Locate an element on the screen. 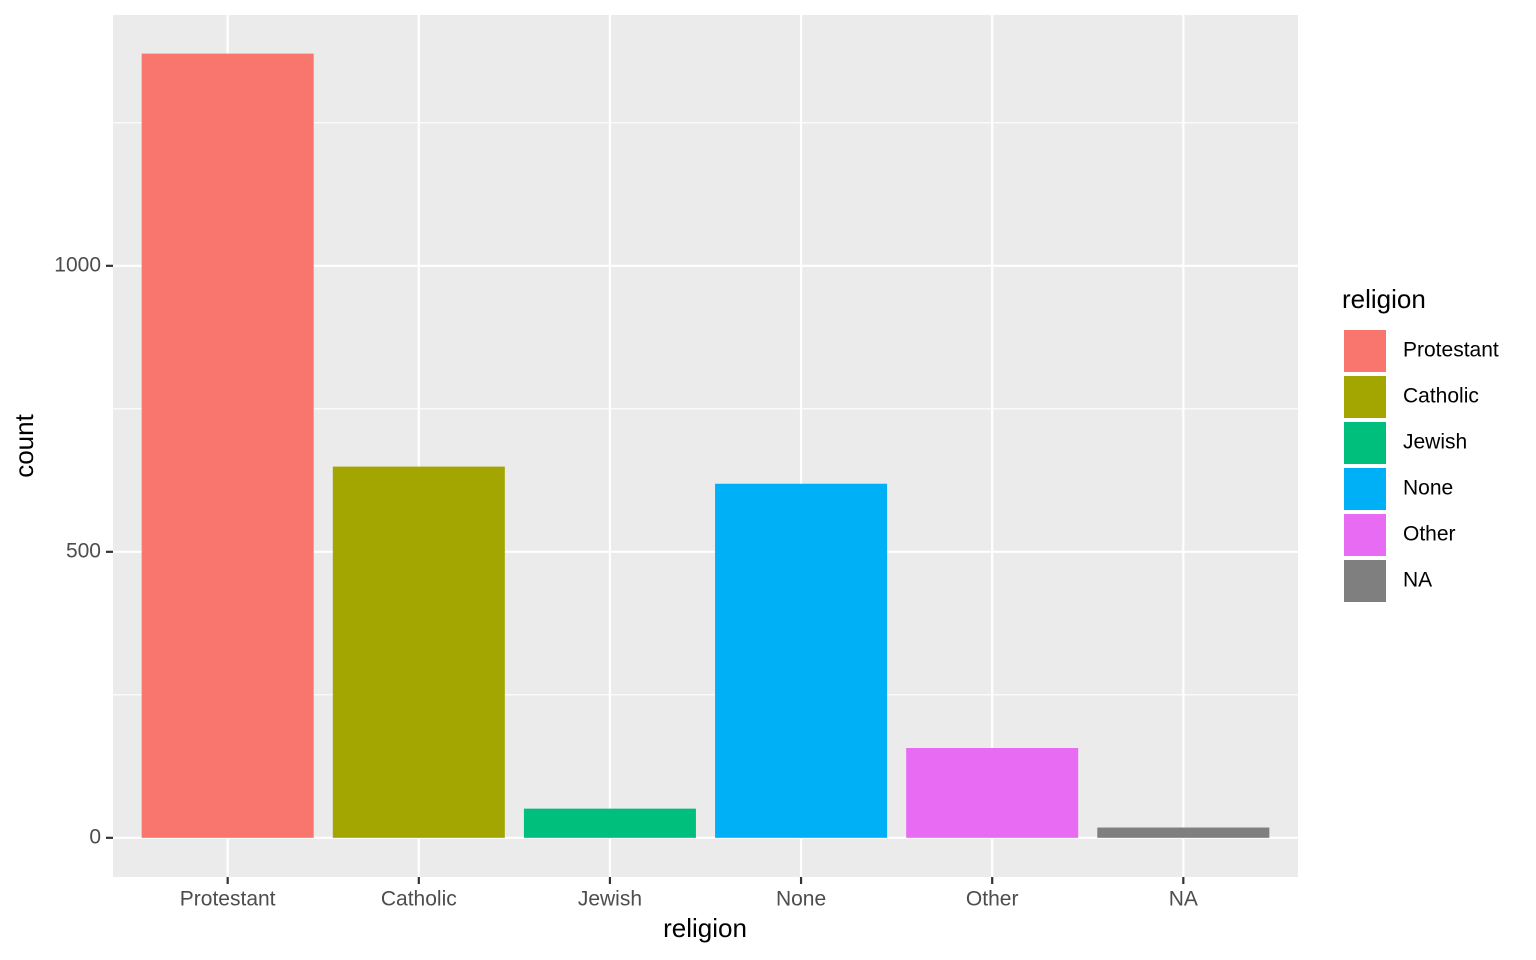 This screenshot has height=960, width=1536. legend-label: Catholic is located at coordinates (1441, 396).